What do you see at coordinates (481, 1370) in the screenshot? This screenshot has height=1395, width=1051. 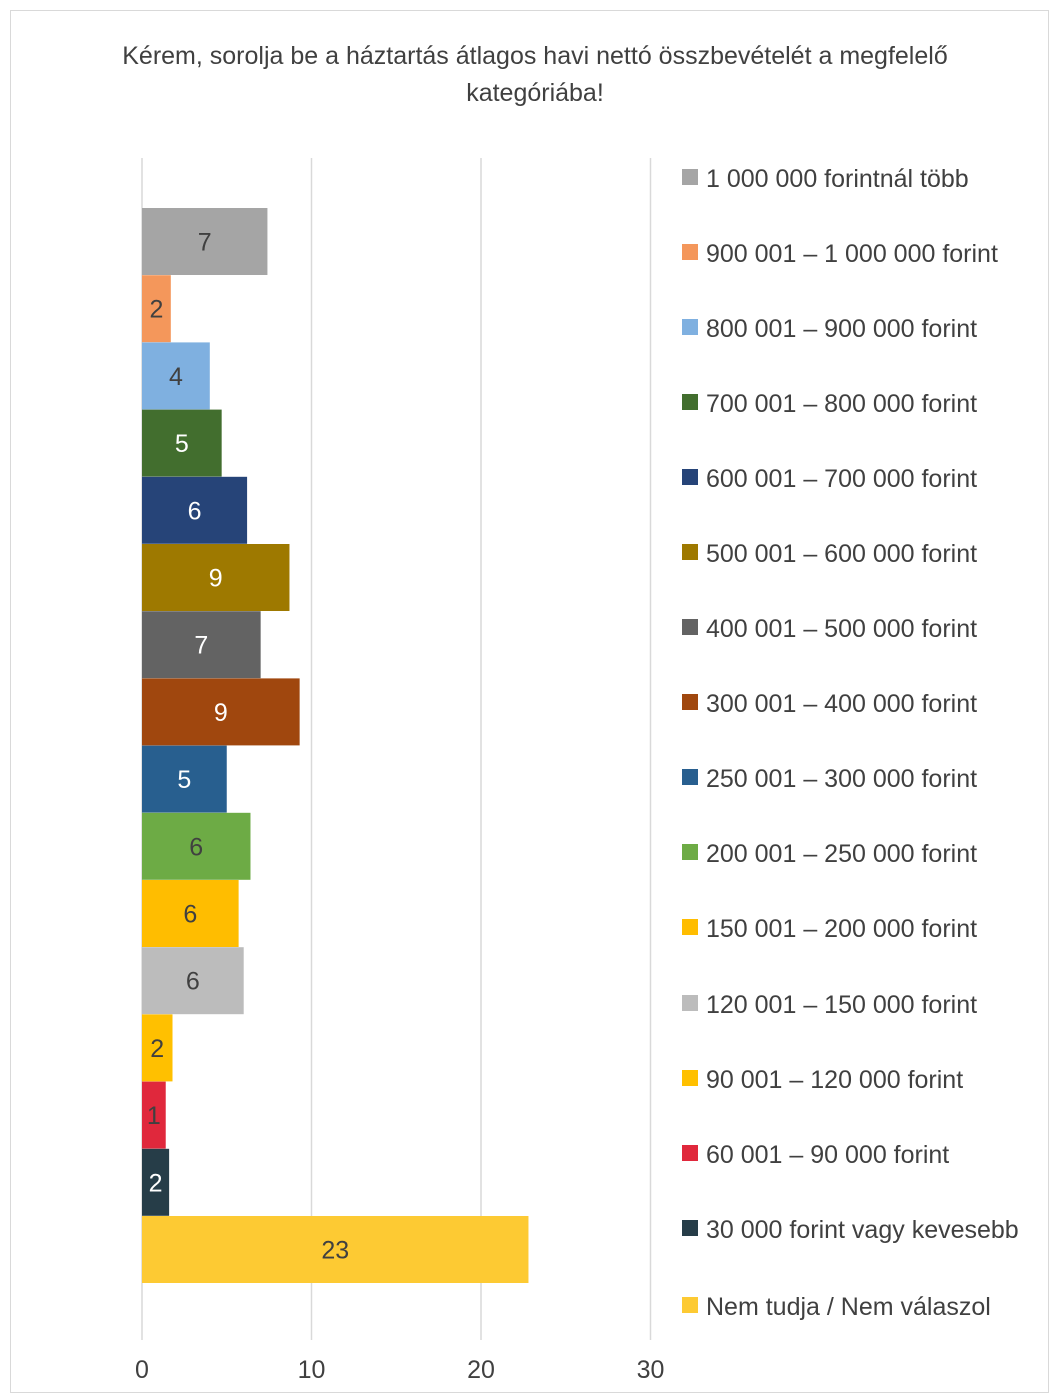 I see `x-tick-label: 20` at bounding box center [481, 1370].